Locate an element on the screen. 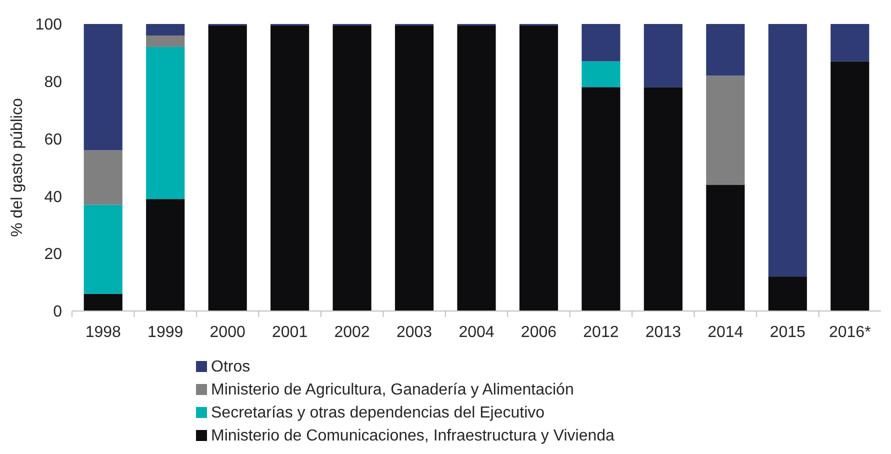  x-tick-label: 1999 is located at coordinates (166, 332).